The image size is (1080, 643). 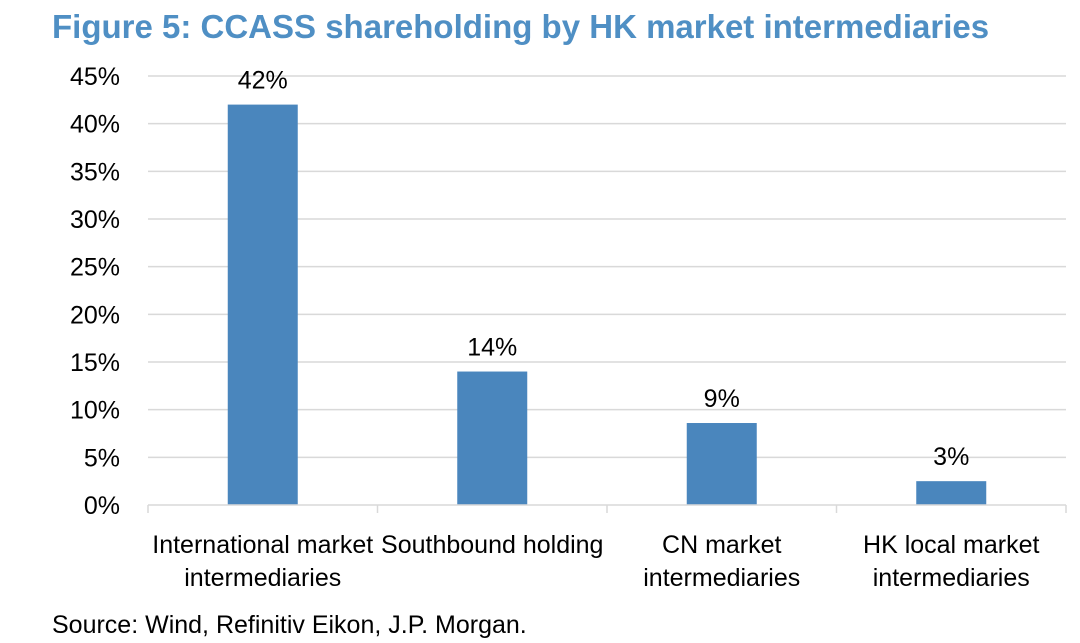 What do you see at coordinates (607, 508) in the screenshot?
I see `x-axis` at bounding box center [607, 508].